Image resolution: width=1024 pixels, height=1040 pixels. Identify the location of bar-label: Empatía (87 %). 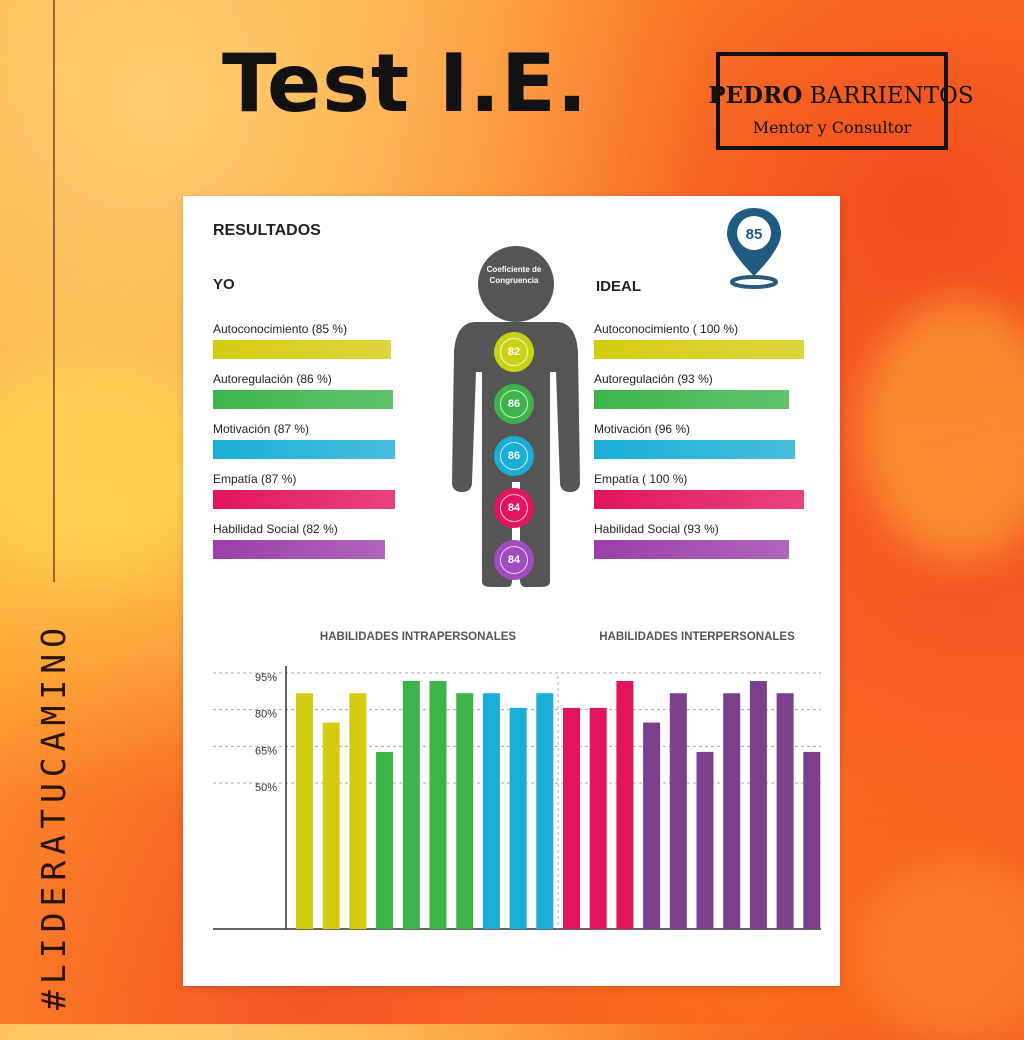
(255, 479).